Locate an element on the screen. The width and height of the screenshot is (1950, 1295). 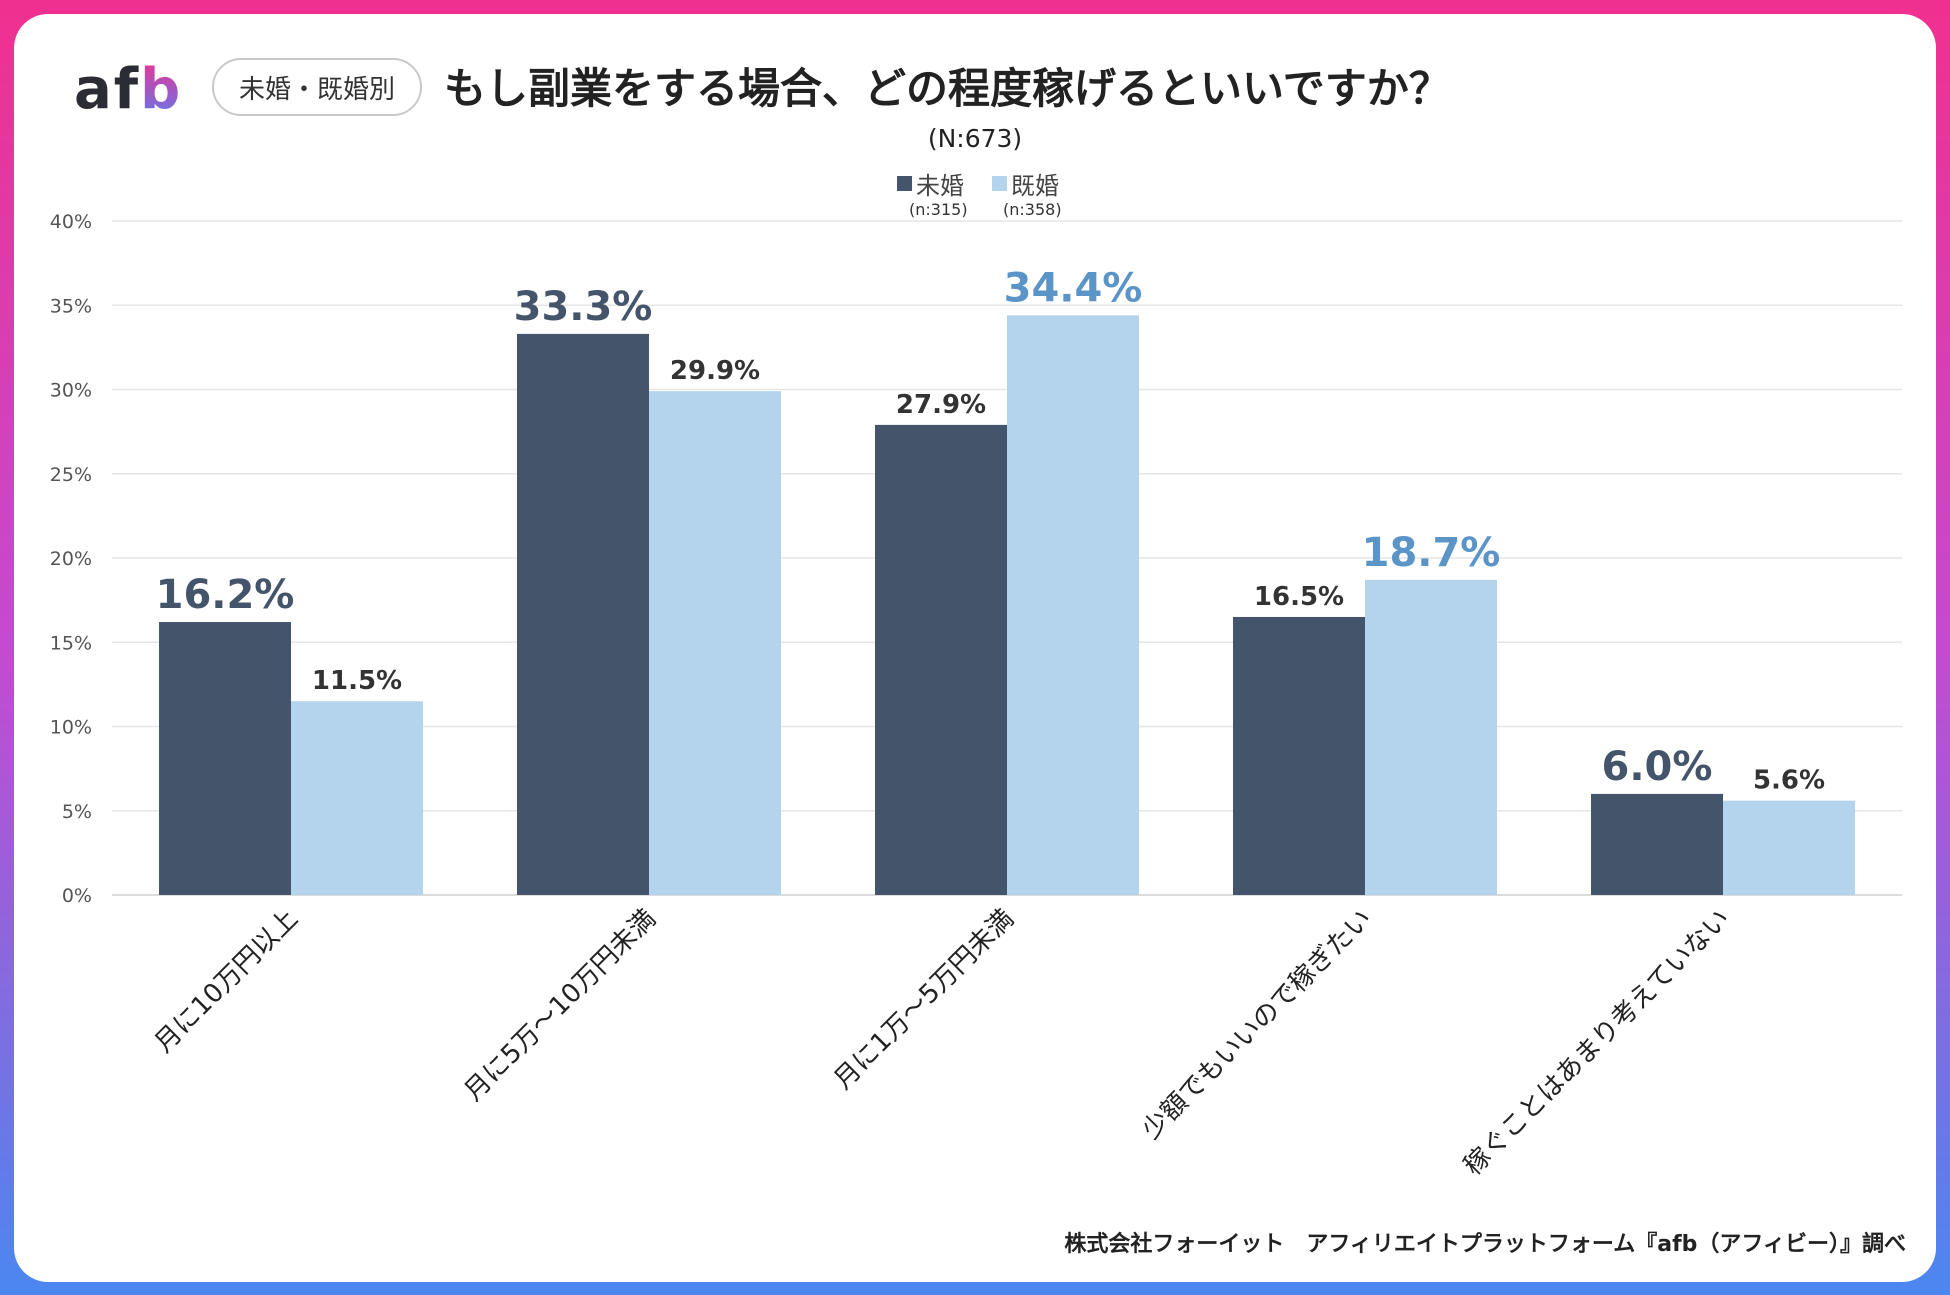
y-tick-label: 25% is located at coordinates (71, 475).